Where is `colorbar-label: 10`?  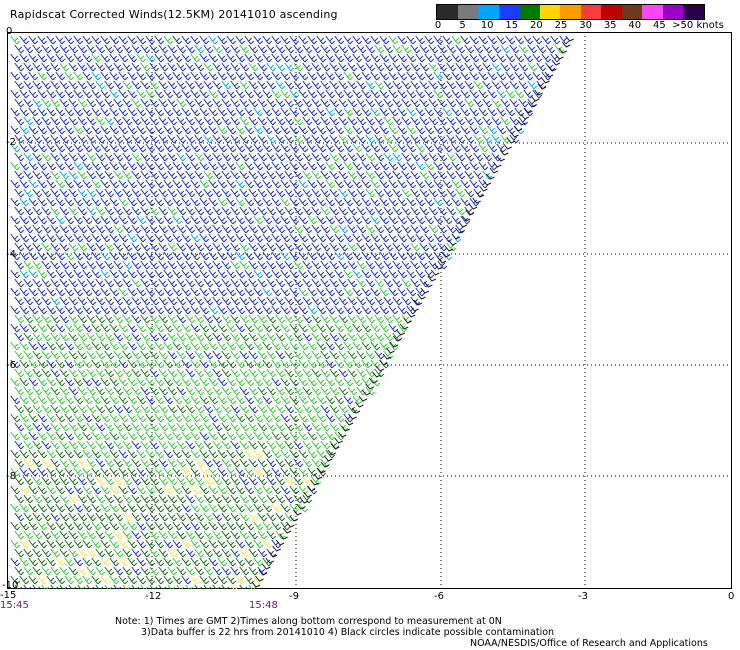 colorbar-label: 10 is located at coordinates (487, 25).